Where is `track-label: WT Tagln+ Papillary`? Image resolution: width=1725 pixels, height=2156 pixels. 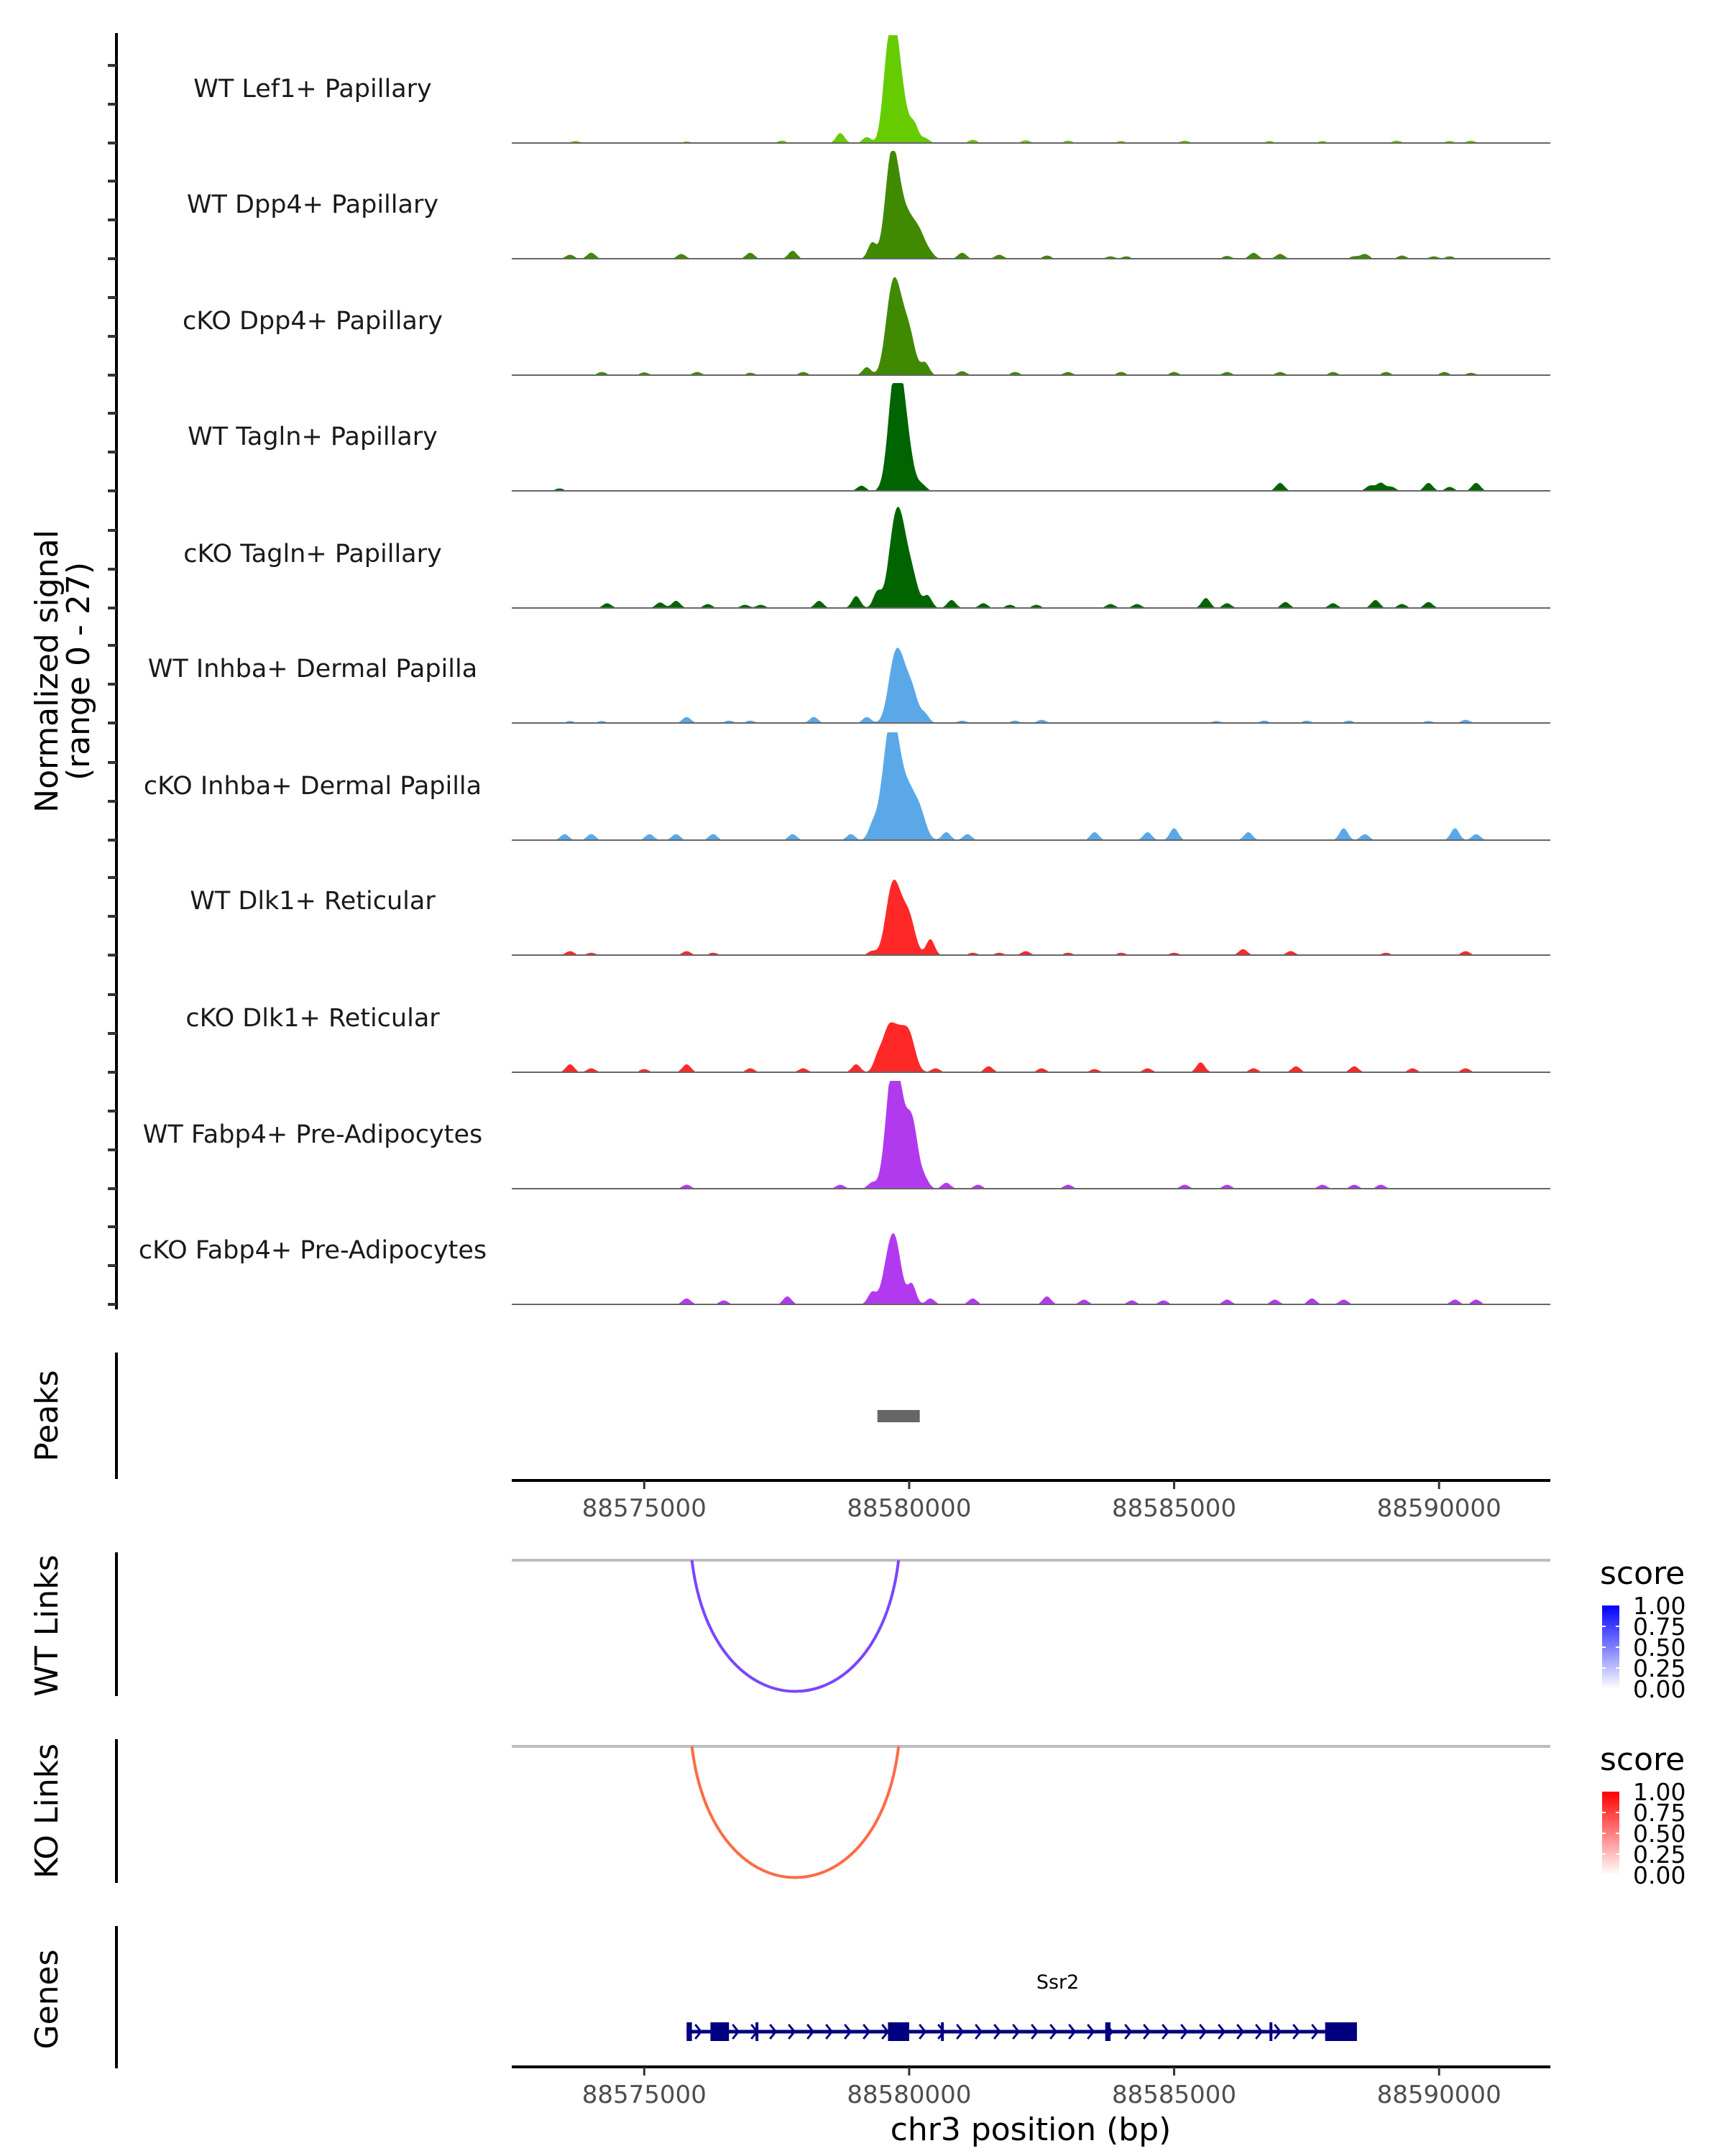 track-label: WT Tagln+ Papillary is located at coordinates (313, 437).